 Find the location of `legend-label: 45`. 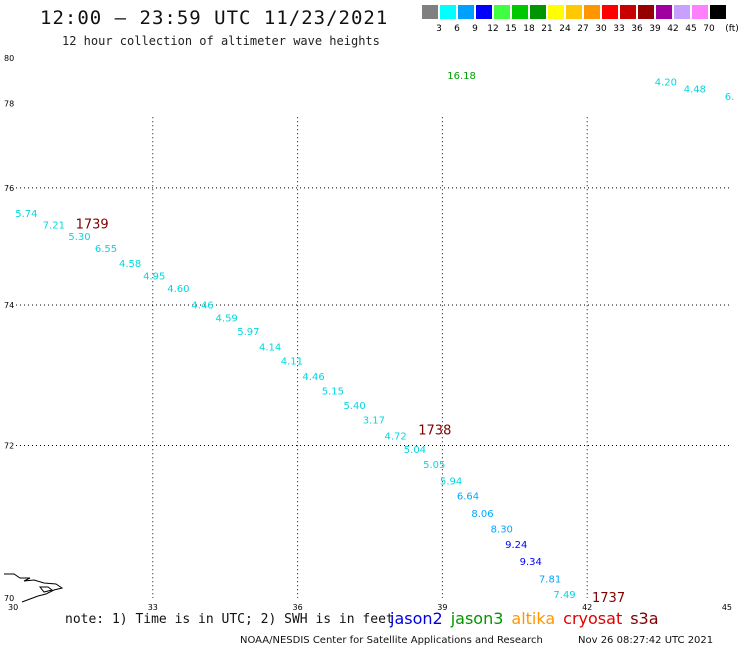

legend-label: 45 is located at coordinates (691, 29).